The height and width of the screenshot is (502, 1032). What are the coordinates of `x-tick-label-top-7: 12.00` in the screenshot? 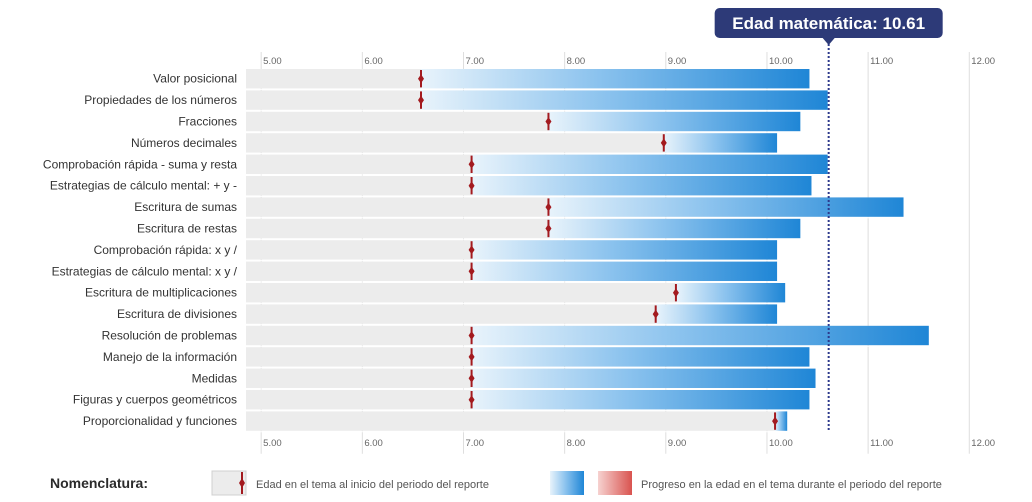 It's located at (983, 61).